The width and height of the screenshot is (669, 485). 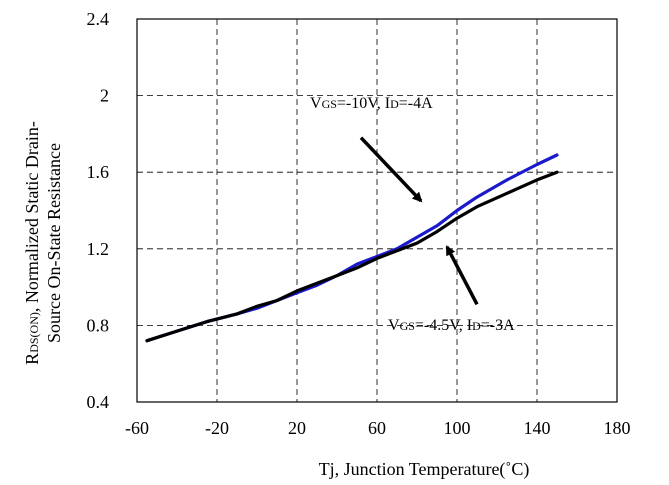 What do you see at coordinates (371, 103) in the screenshot?
I see `svg-text: VGS=-10V, ID=-4A` at bounding box center [371, 103].